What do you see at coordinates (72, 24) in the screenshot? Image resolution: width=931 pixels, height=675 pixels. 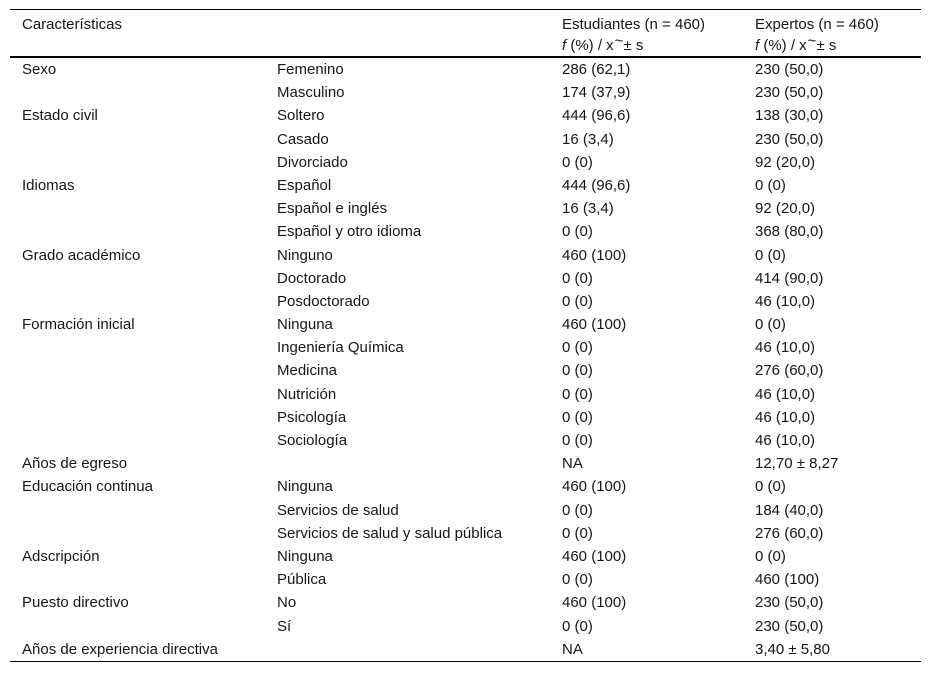 I see `header-caracteristicas-label: Características` at bounding box center [72, 24].